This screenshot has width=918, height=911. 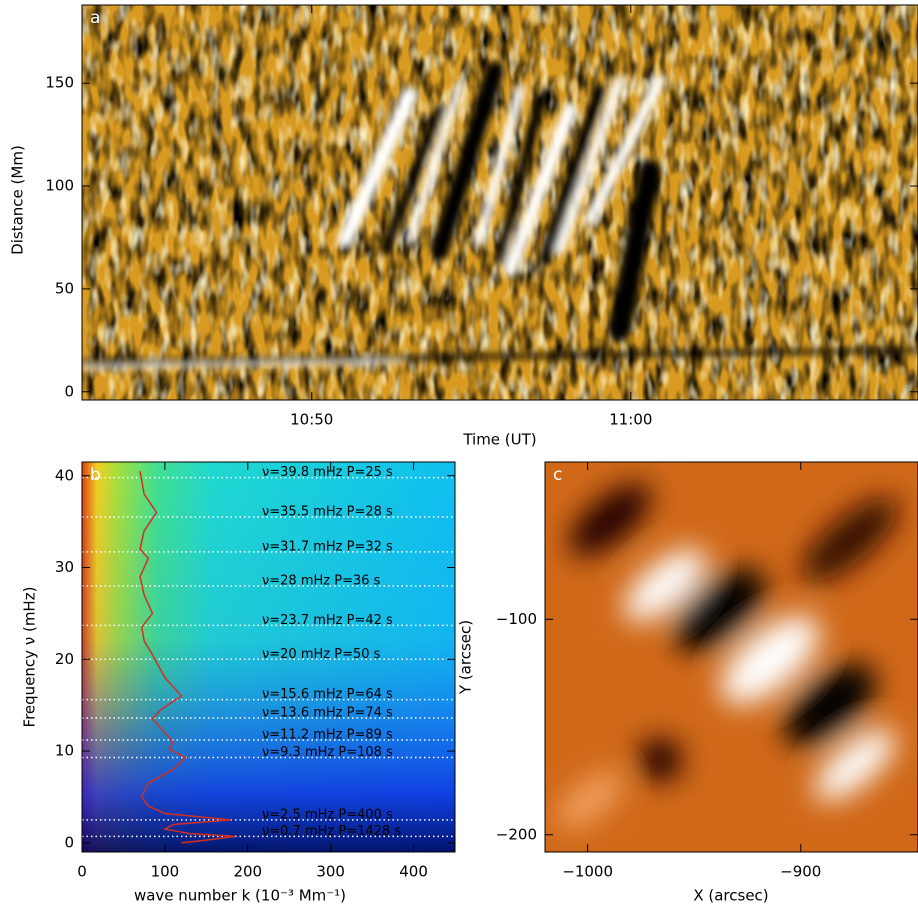 I want to click on x-tick-label: −900, so click(x=800, y=872).